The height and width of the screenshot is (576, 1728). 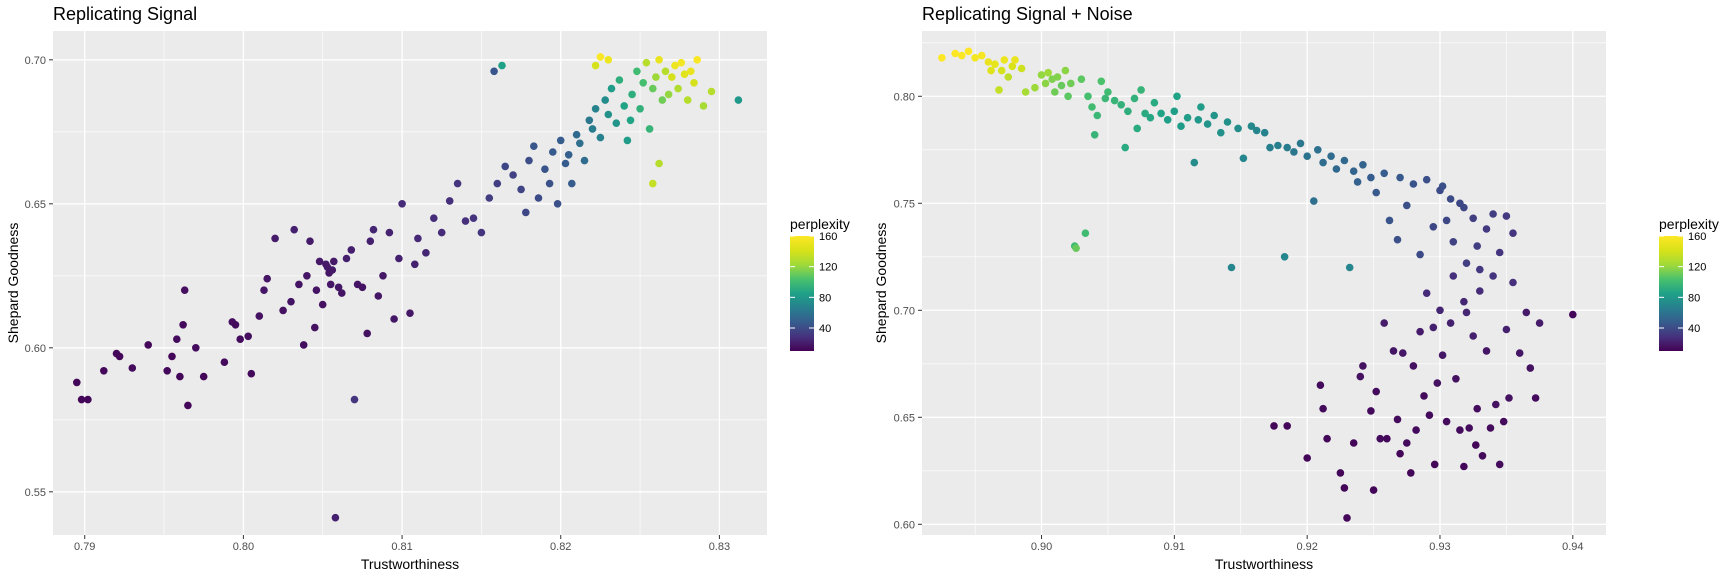 What do you see at coordinates (1307, 547) in the screenshot?
I see `x-tick-labels: 0.90 0.91 0.92 0.93 0.94` at bounding box center [1307, 547].